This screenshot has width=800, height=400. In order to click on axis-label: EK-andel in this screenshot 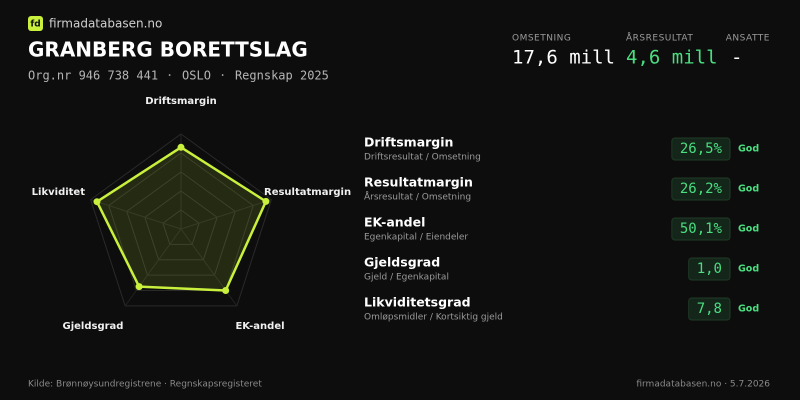, I will do `click(259, 326)`.